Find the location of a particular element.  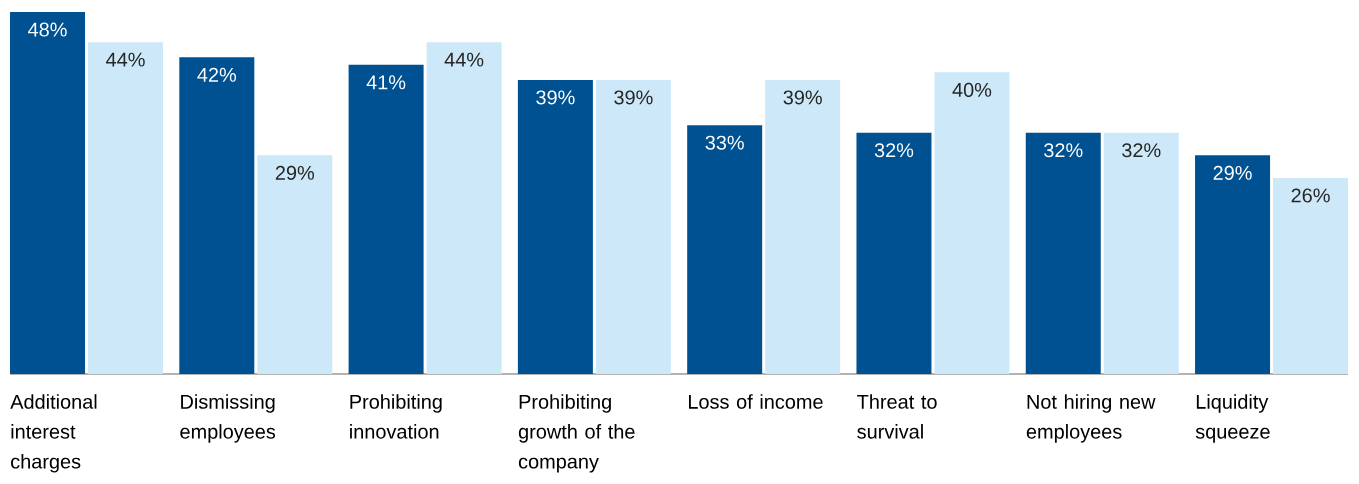

data-label: 33% is located at coordinates (724, 142).